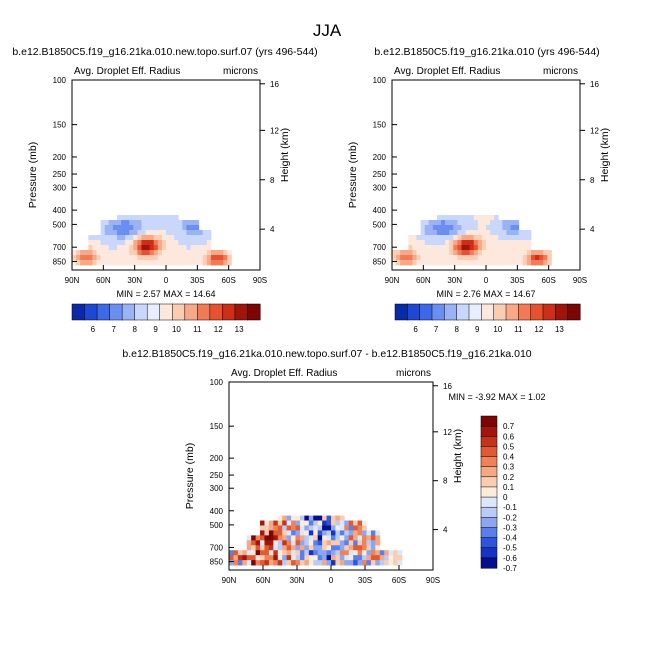 This screenshot has height=654, width=654. I want to click on y2-tick-label: 12, so click(447, 432).